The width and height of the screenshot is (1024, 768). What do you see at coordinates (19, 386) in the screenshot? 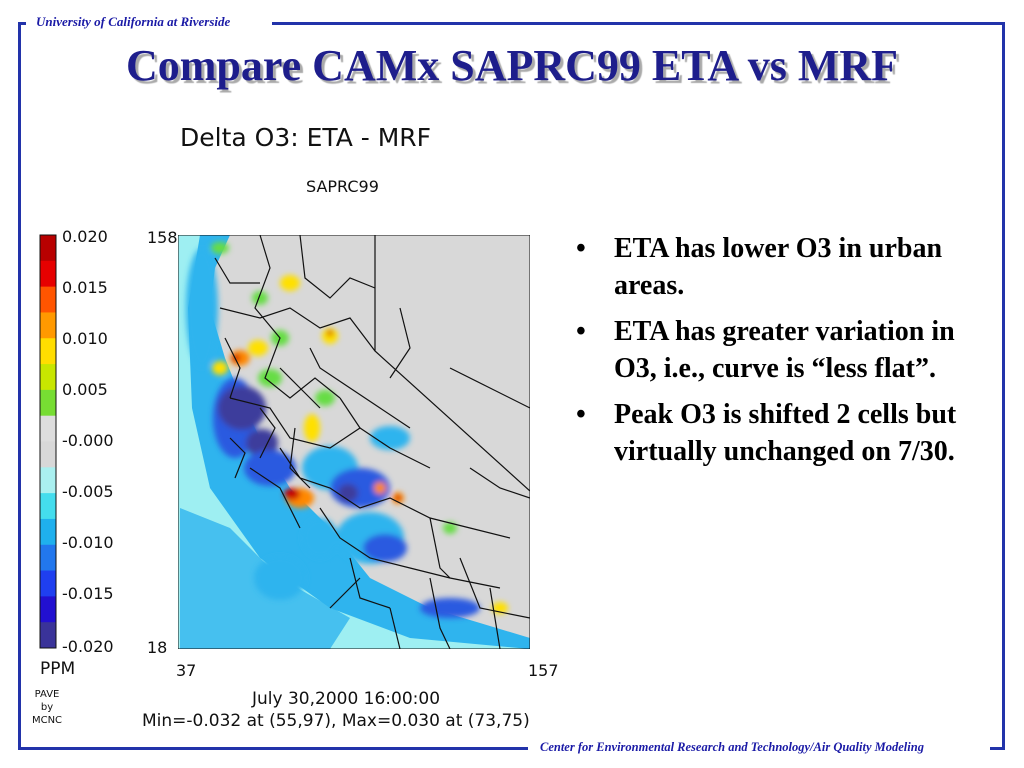
I see `frame-left` at bounding box center [19, 386].